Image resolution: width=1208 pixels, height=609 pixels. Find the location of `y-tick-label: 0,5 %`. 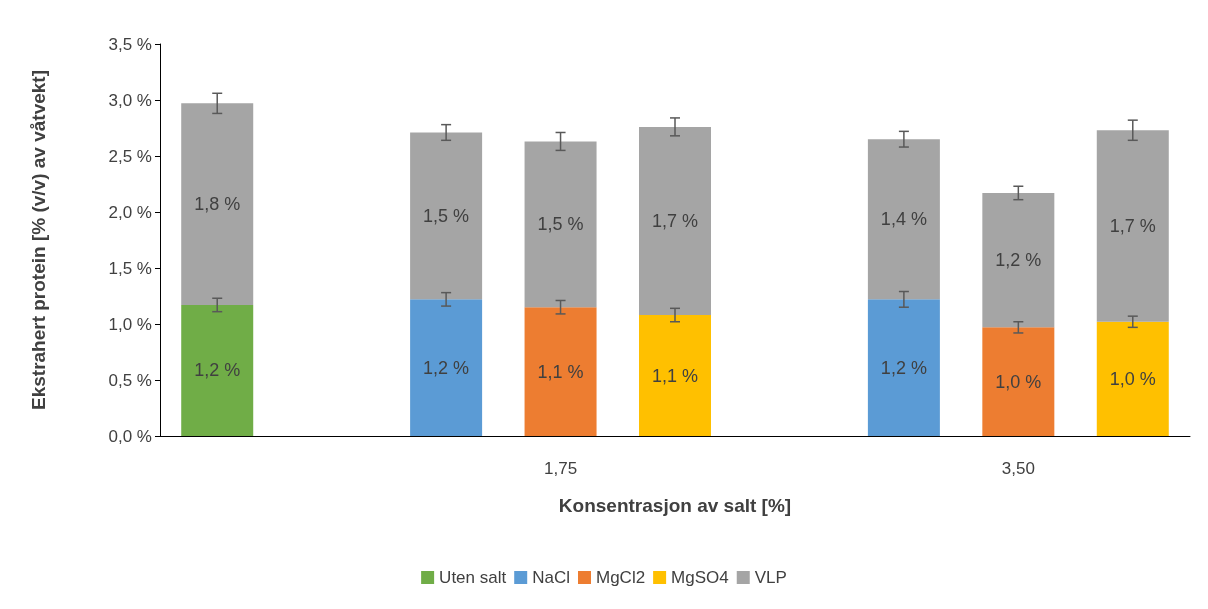

y-tick-label: 0,5 % is located at coordinates (130, 380).